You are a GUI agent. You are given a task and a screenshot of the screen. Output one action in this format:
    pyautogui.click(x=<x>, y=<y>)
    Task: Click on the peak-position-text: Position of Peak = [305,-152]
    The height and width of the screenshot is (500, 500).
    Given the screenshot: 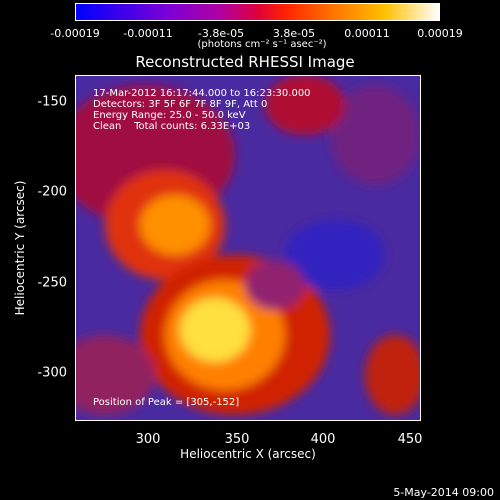 What is the action you would take?
    pyautogui.click(x=166, y=402)
    